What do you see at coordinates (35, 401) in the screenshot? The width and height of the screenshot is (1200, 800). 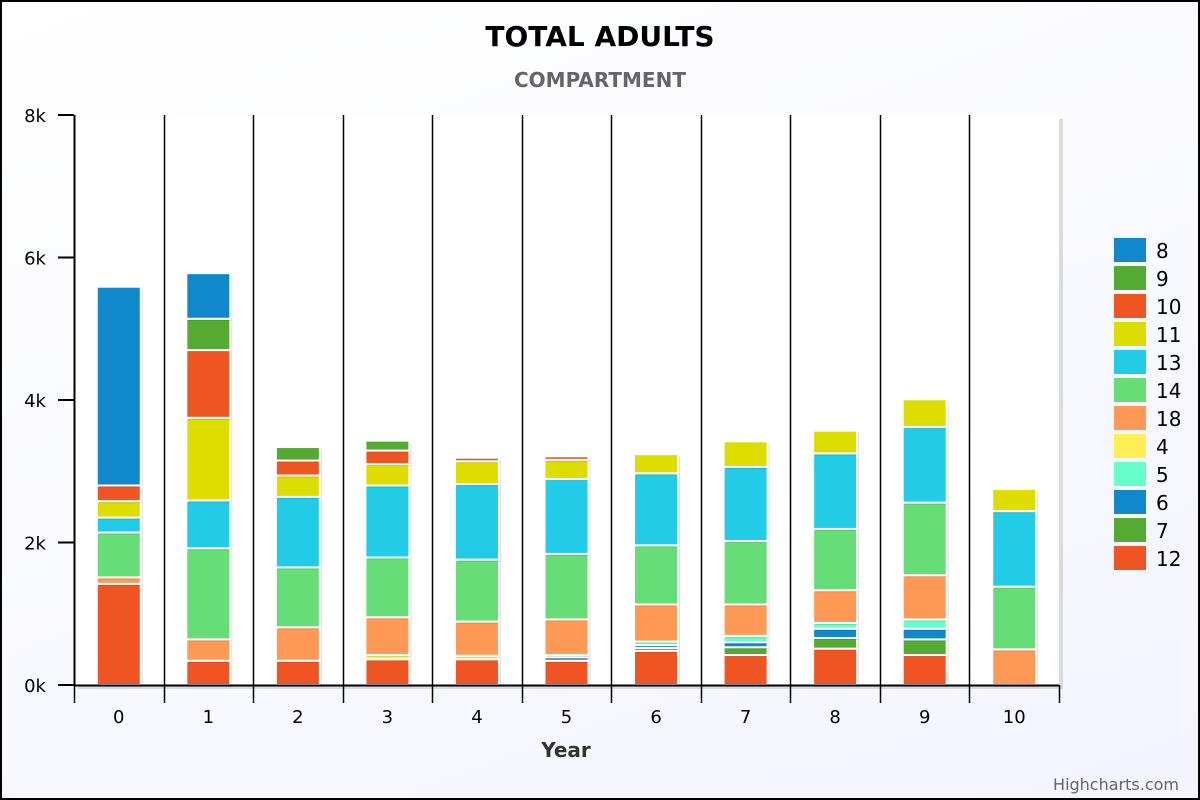 I see `y-tick-label: 4k` at bounding box center [35, 401].